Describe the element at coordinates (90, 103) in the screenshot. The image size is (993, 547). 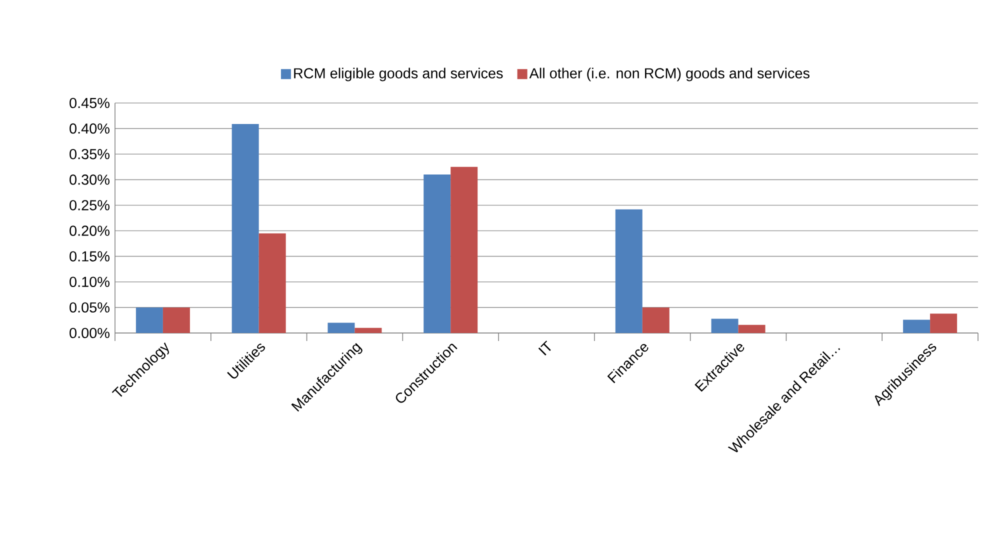
I see `y-tick-label: 0.45%` at that location.